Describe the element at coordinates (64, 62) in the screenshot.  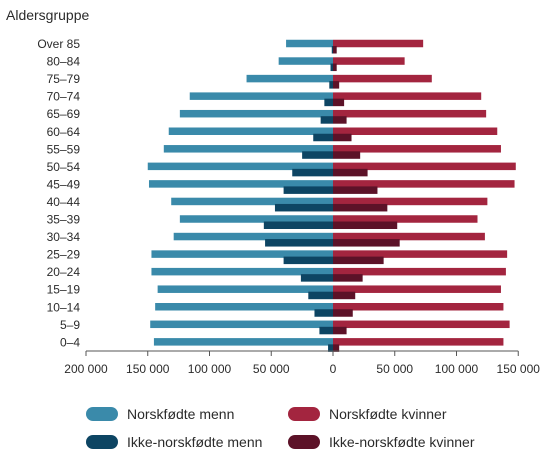
I see `category-label-80-84: 80–84` at that location.